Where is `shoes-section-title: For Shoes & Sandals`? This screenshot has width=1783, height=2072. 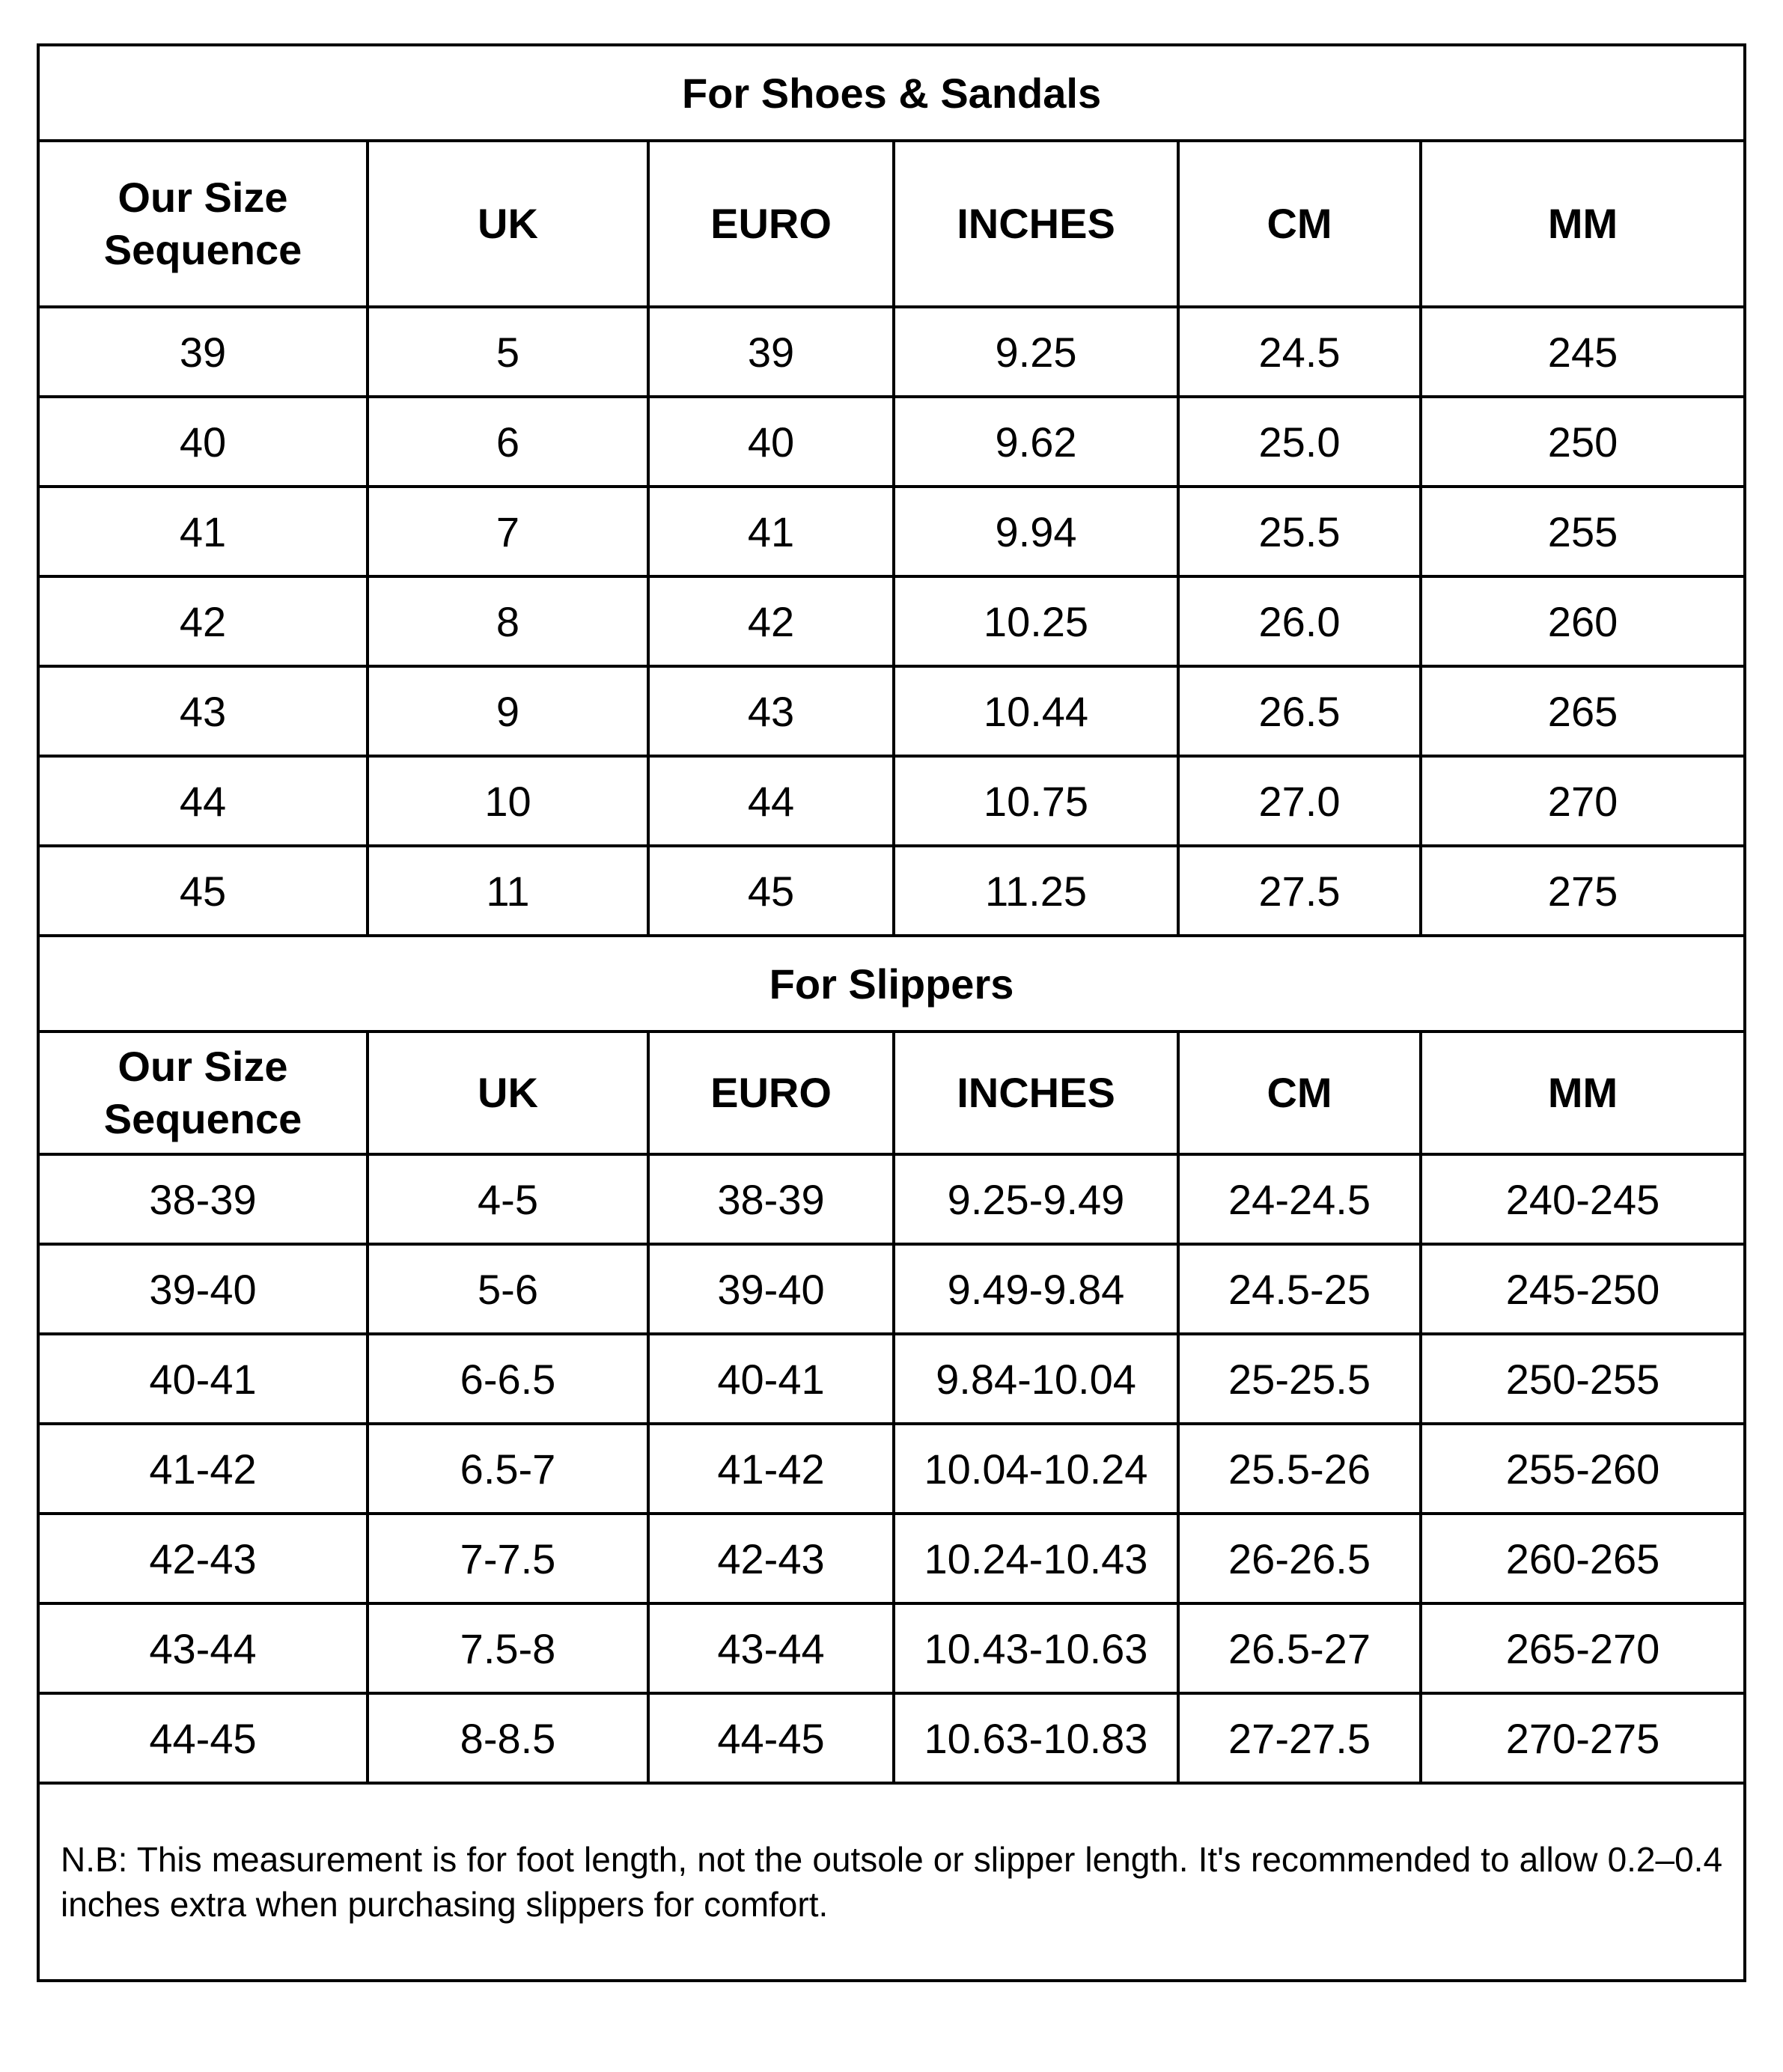 shoes-section-title: For Shoes & Sandals is located at coordinates (891, 92).